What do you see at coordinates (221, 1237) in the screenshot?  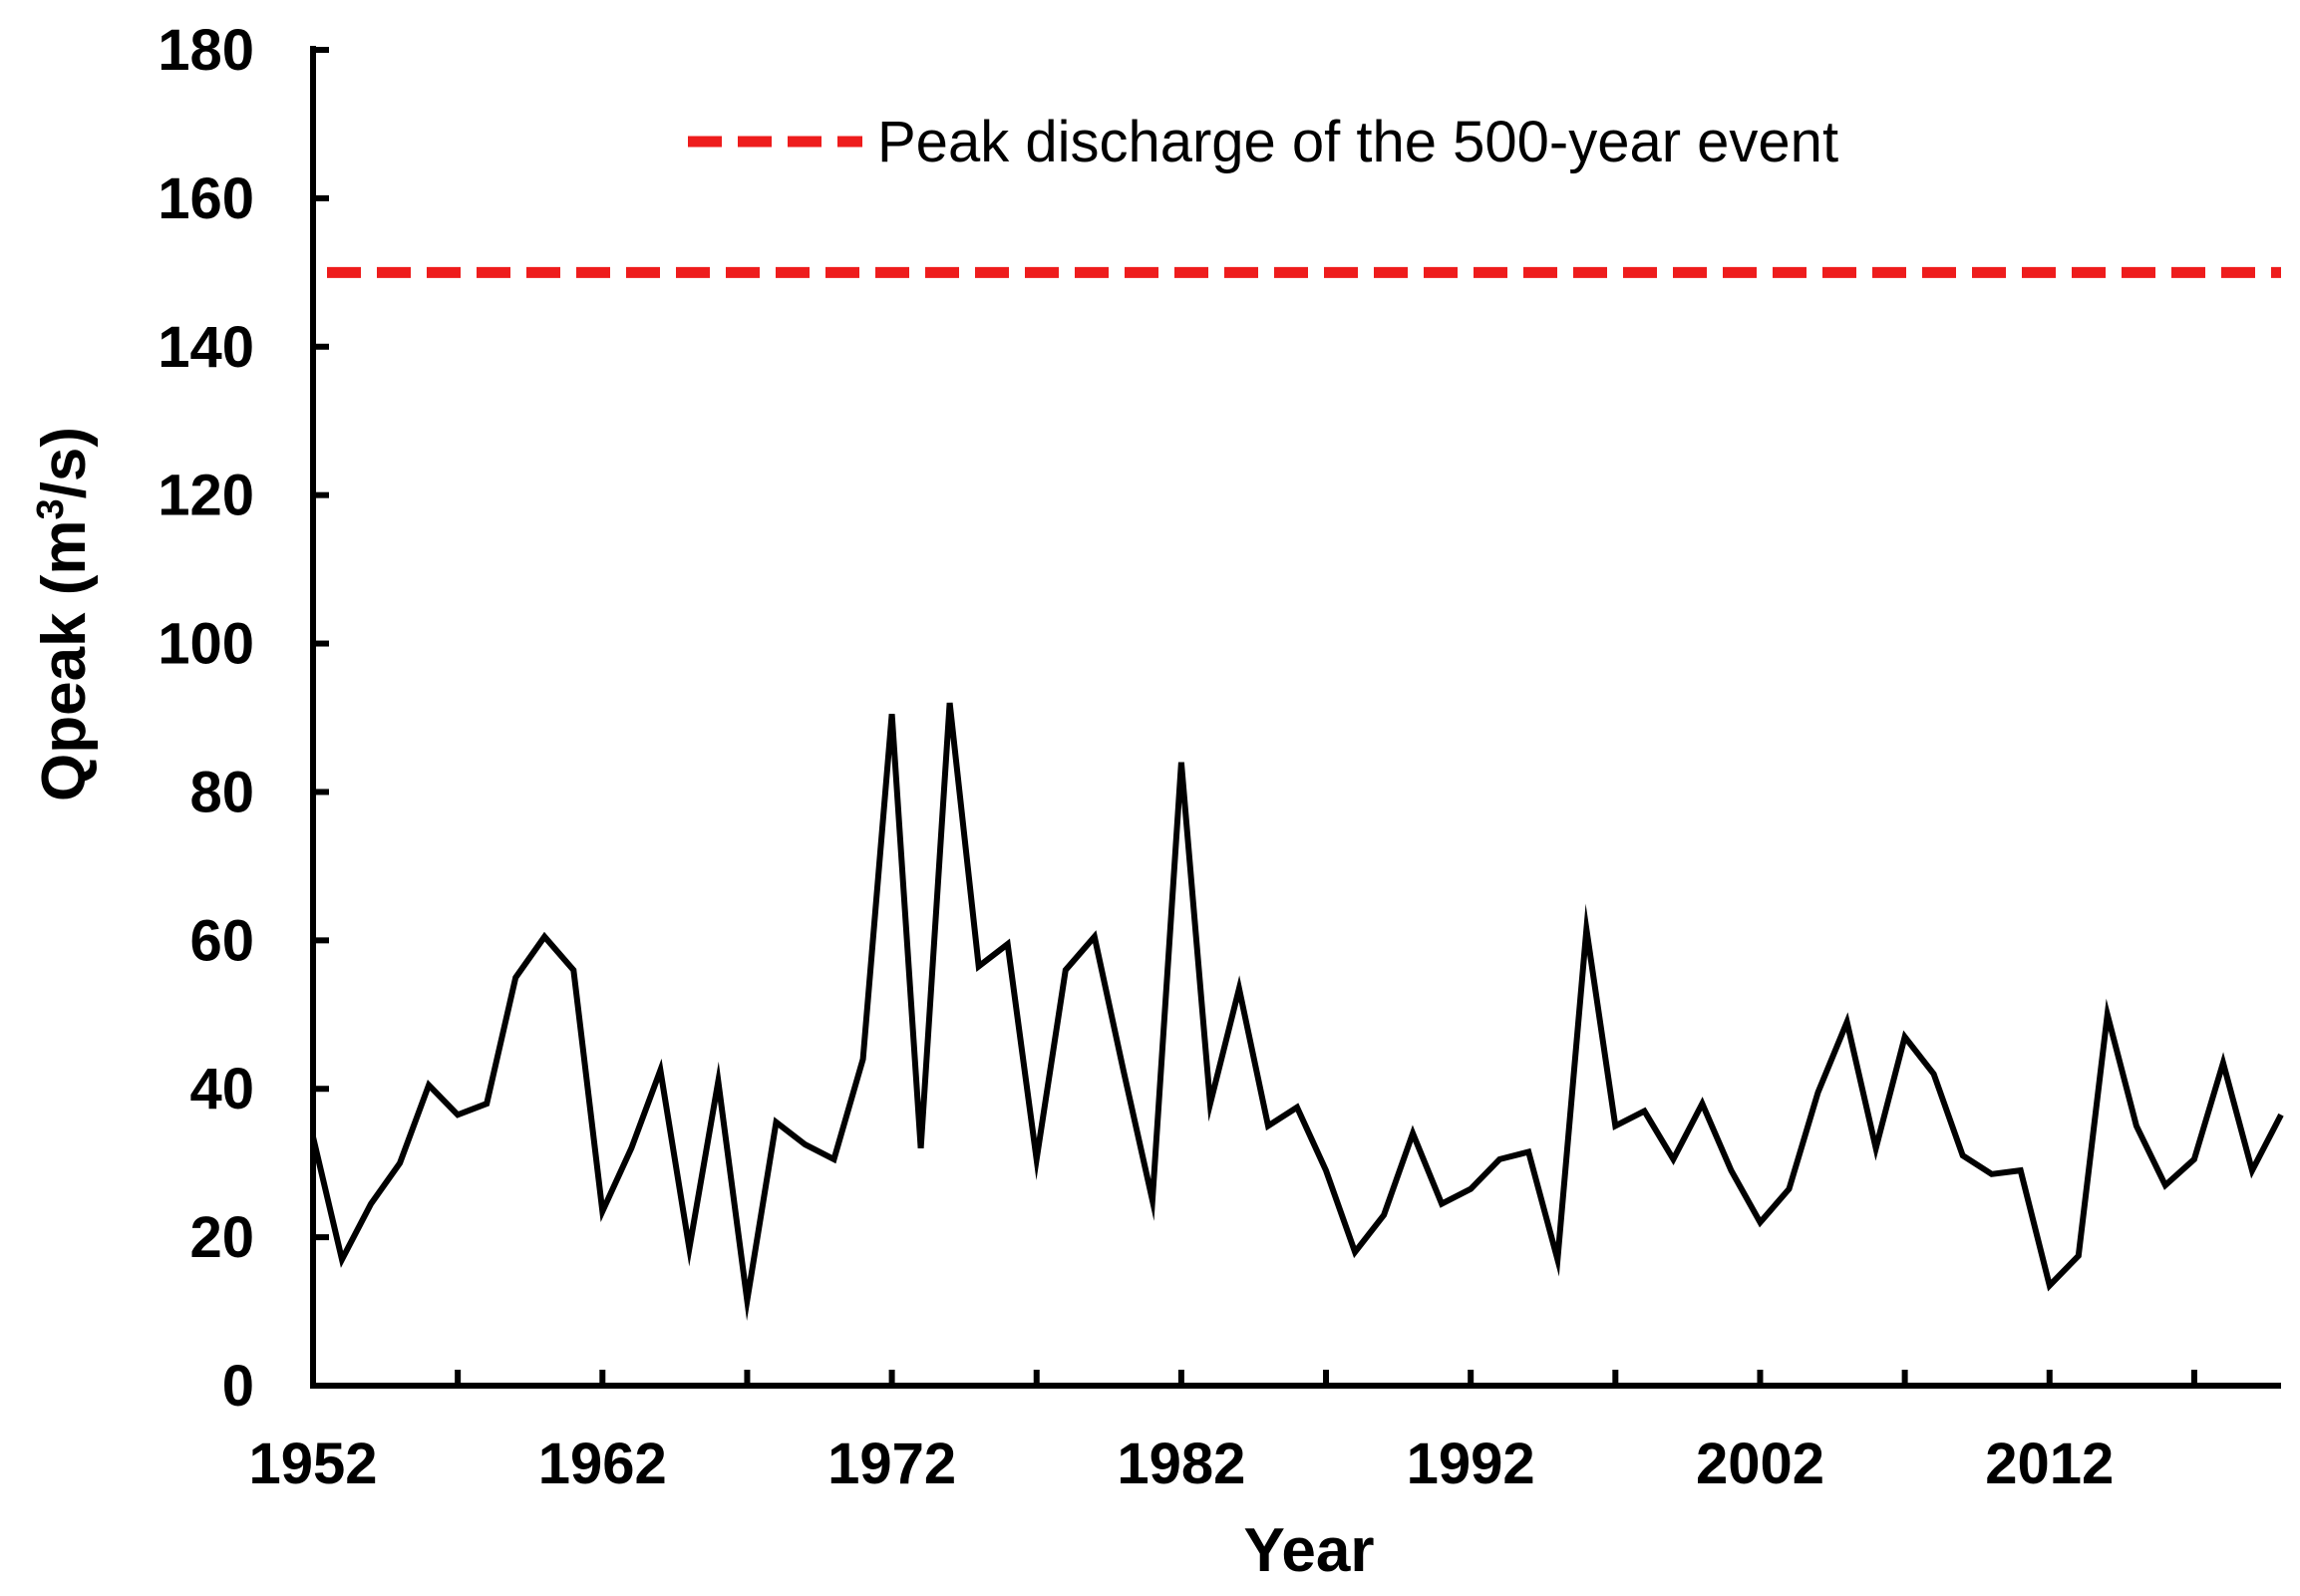 I see `y-tick-label-20: 20` at bounding box center [221, 1237].